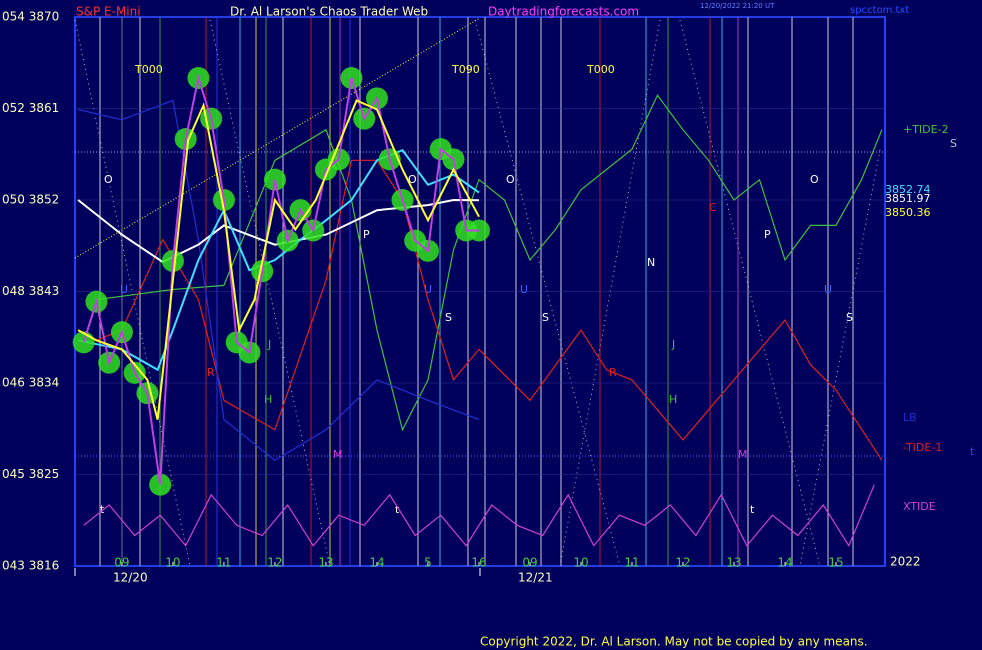  Describe the element at coordinates (922, 447) in the screenshot. I see `series-label: -TIDE-1` at that location.